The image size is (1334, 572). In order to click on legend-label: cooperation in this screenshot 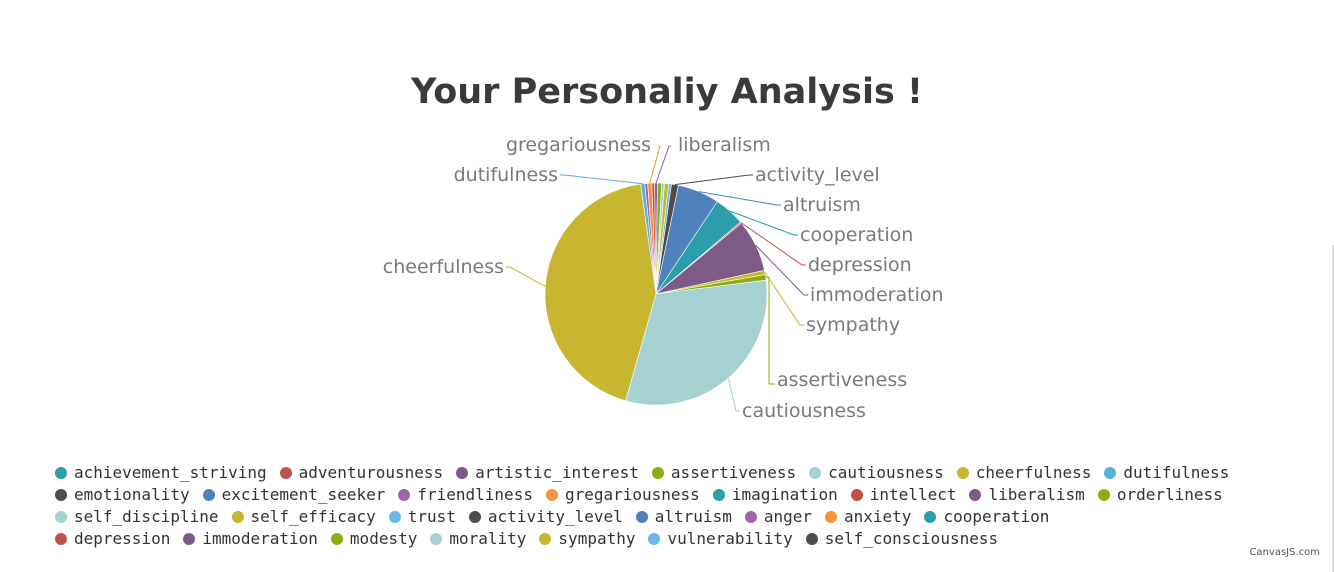, I will do `click(996, 516)`.